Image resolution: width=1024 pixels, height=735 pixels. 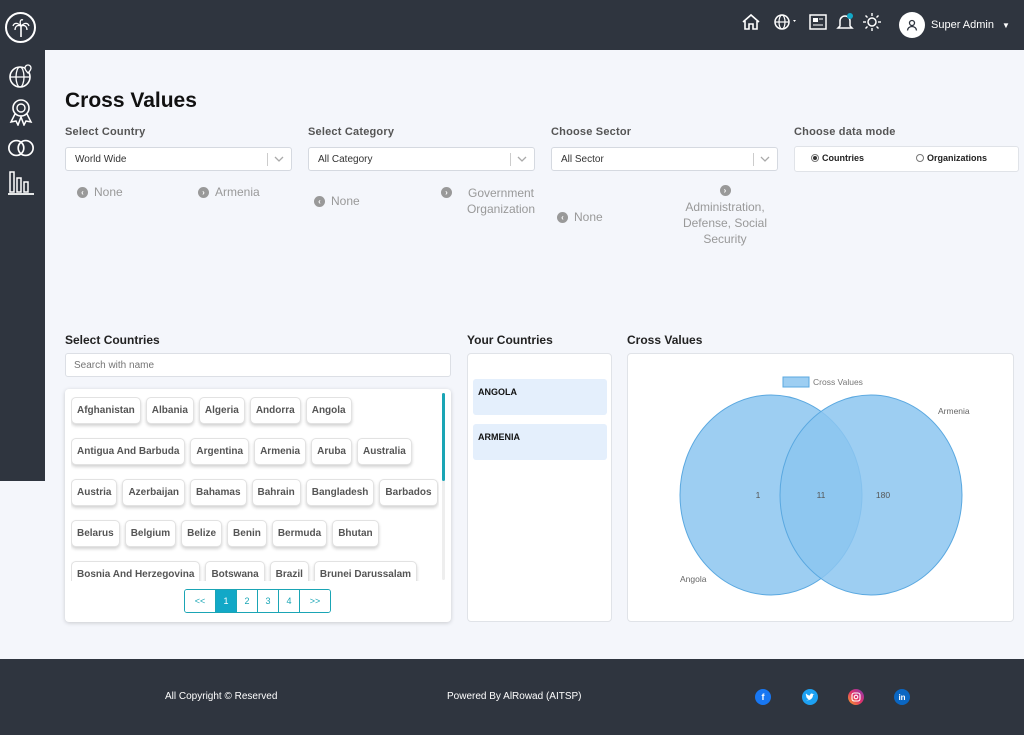 I want to click on country-chip: Albania, so click(x=169, y=410).